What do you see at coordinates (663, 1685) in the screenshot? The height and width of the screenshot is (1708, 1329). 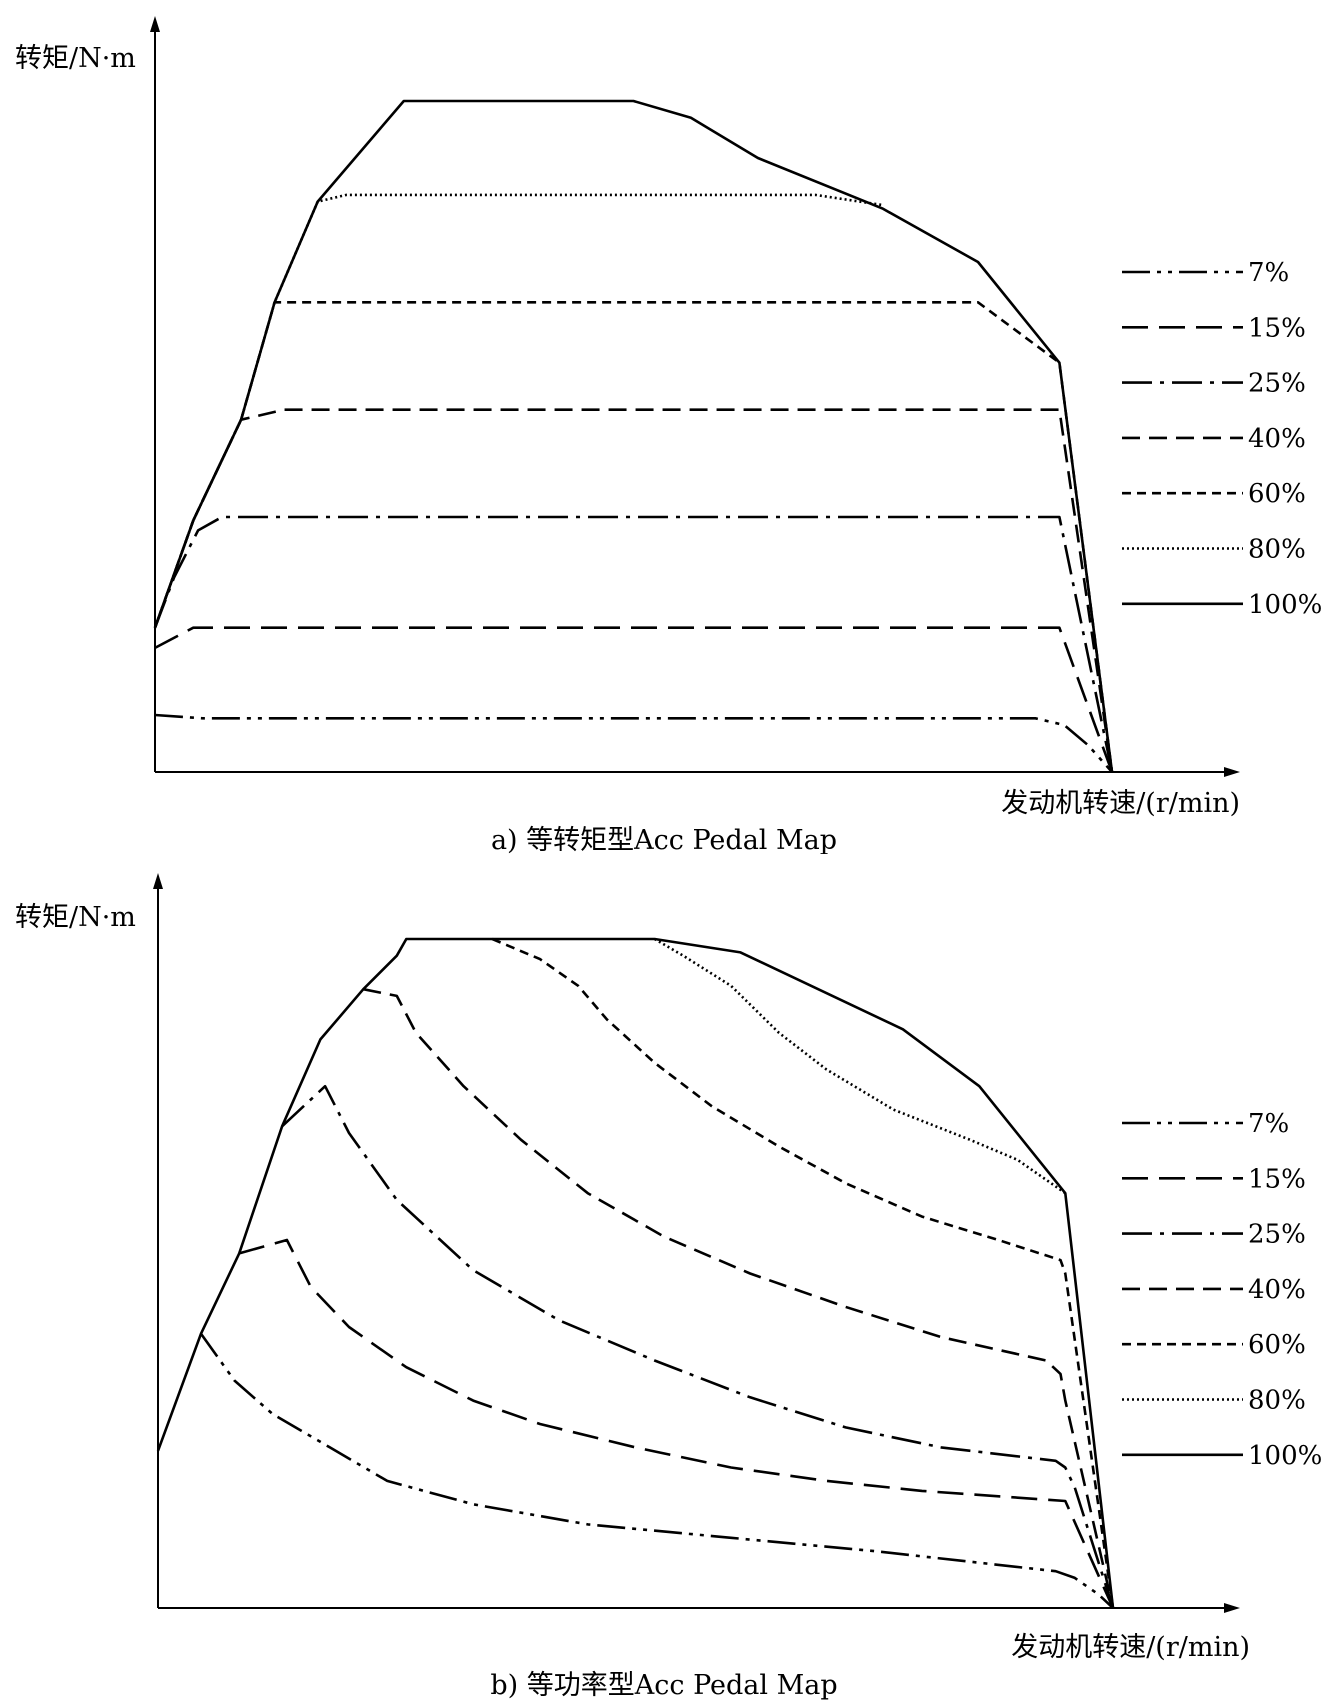 I see `chart-caption: b) 等功率型Acc Pedal Map` at bounding box center [663, 1685].